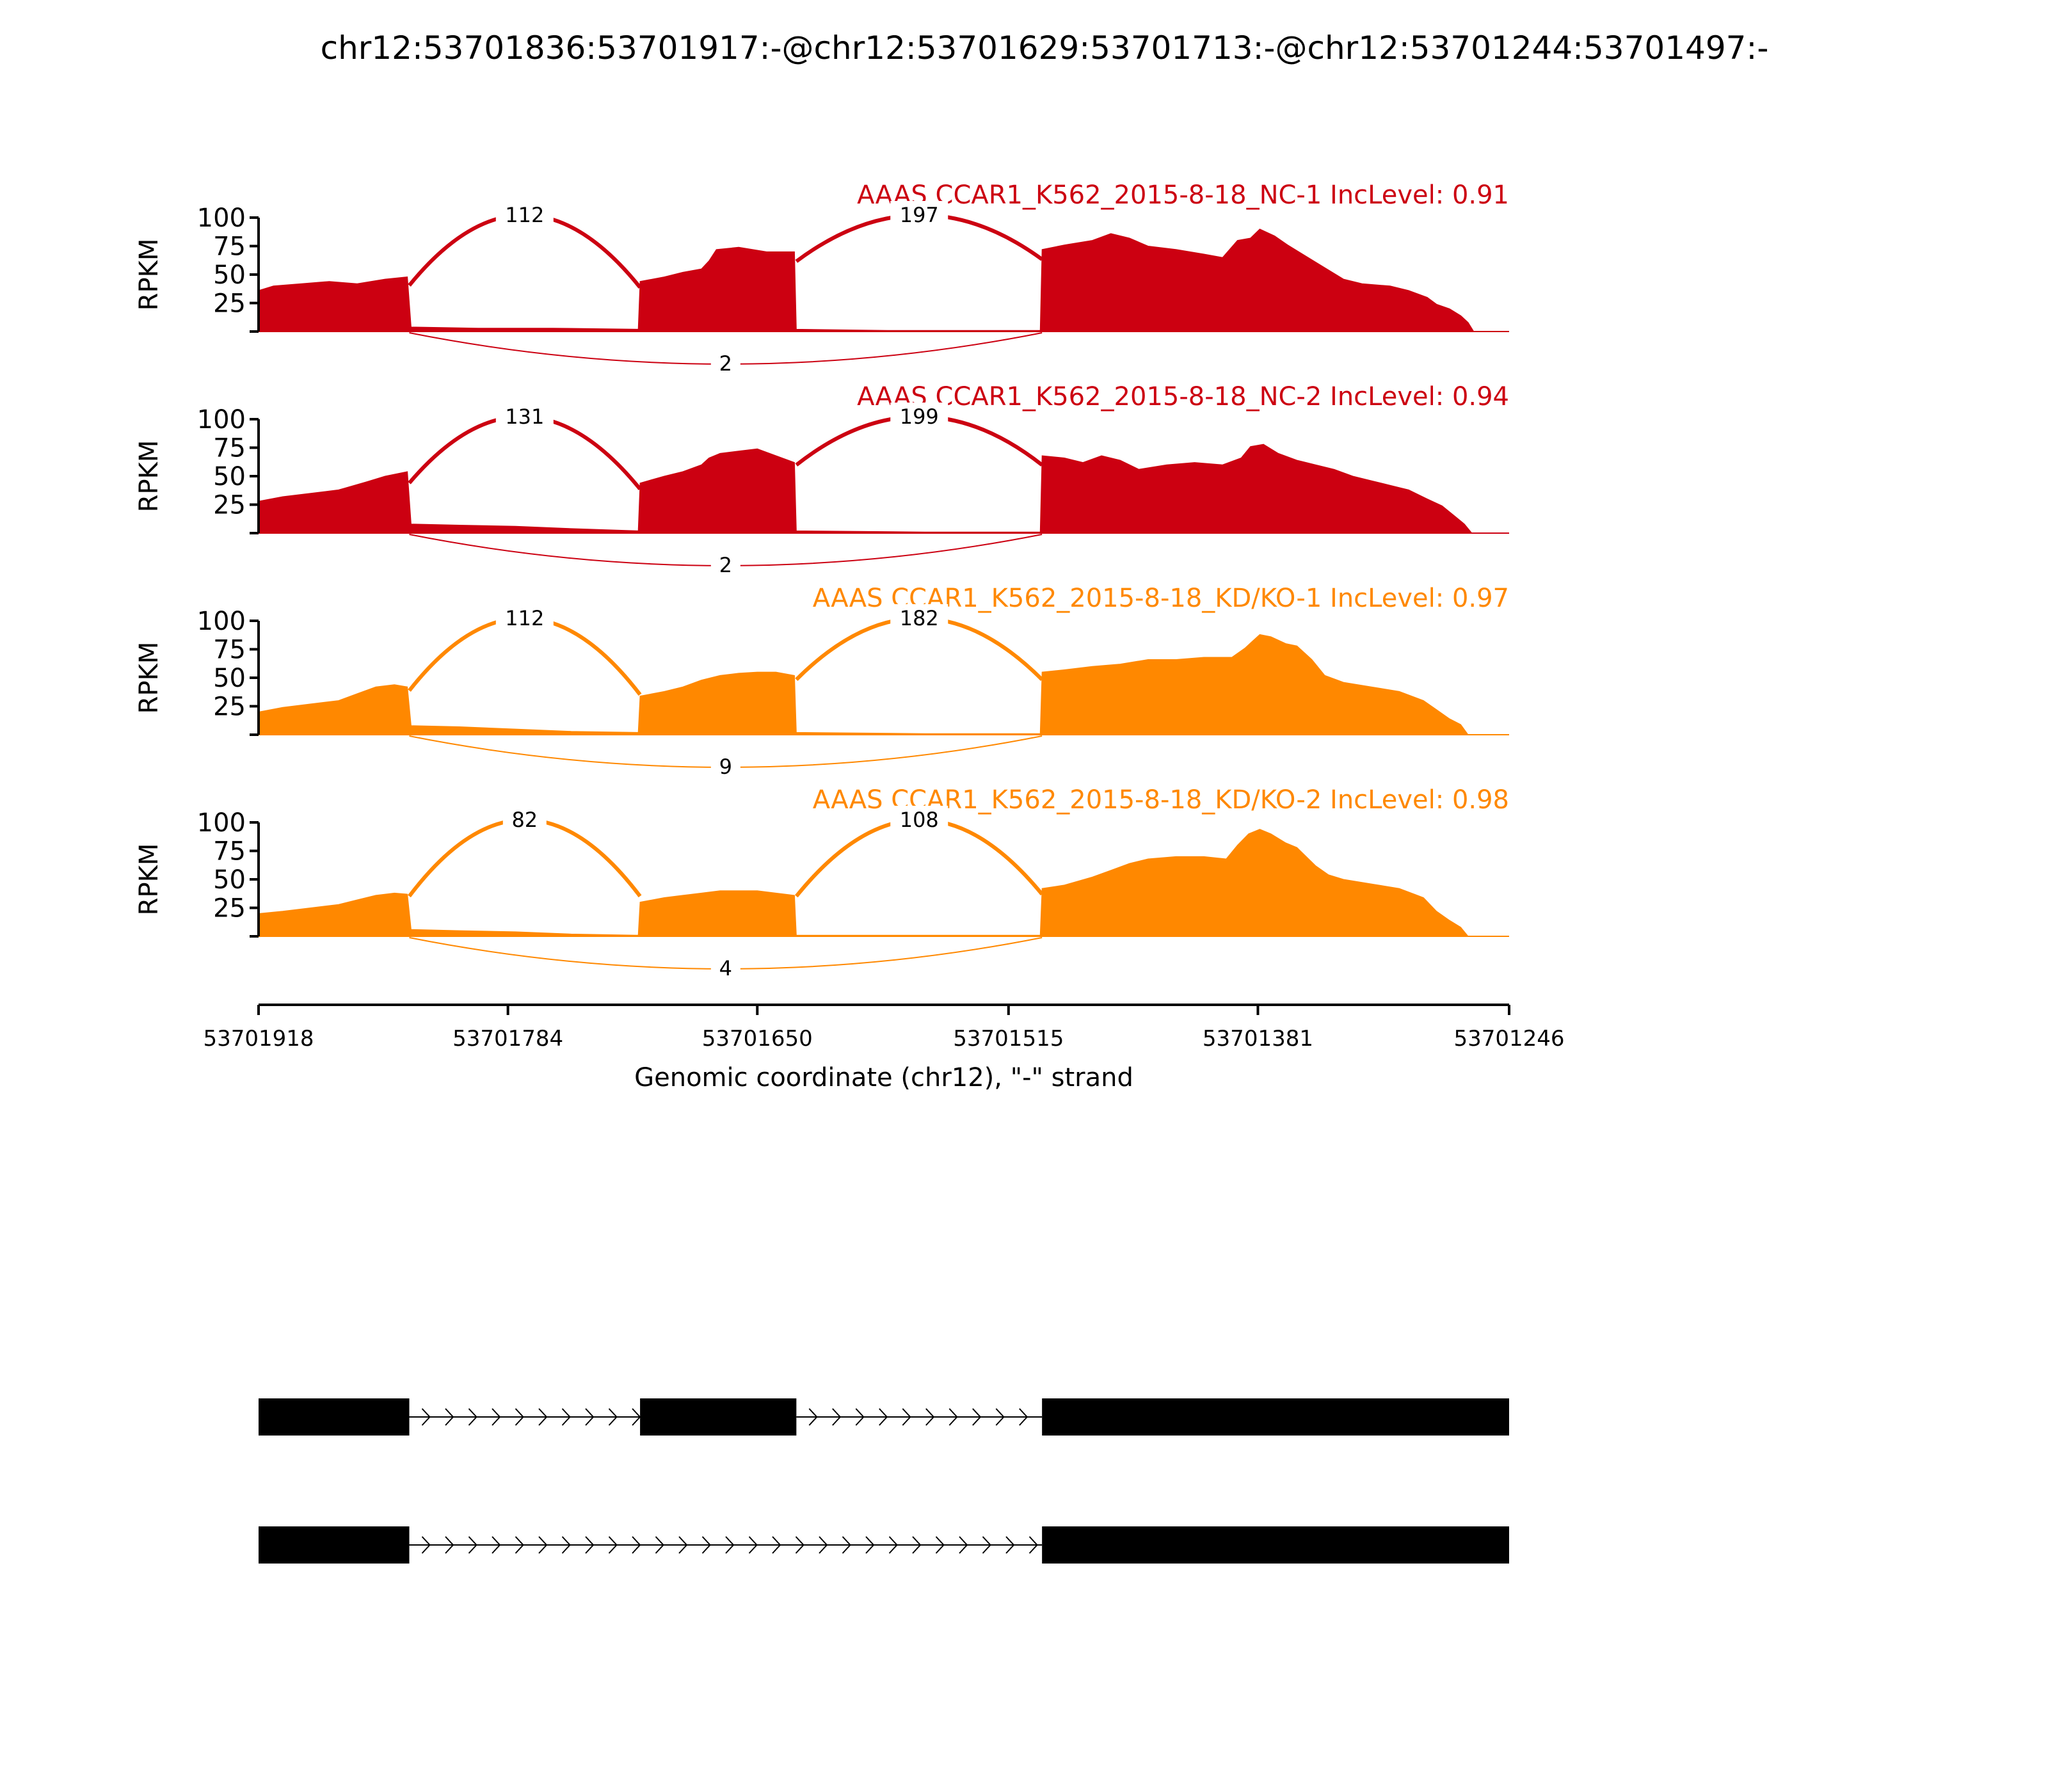 Image resolution: width=2048 pixels, height=1792 pixels. What do you see at coordinates (757, 1039) in the screenshot?
I see `x-tick-label: 53701650` at bounding box center [757, 1039].